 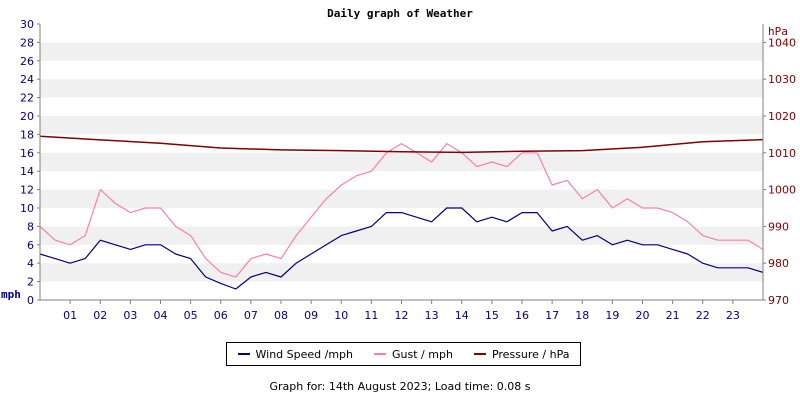 What do you see at coordinates (401, 144) in the screenshot?
I see `pressure-line` at bounding box center [401, 144].